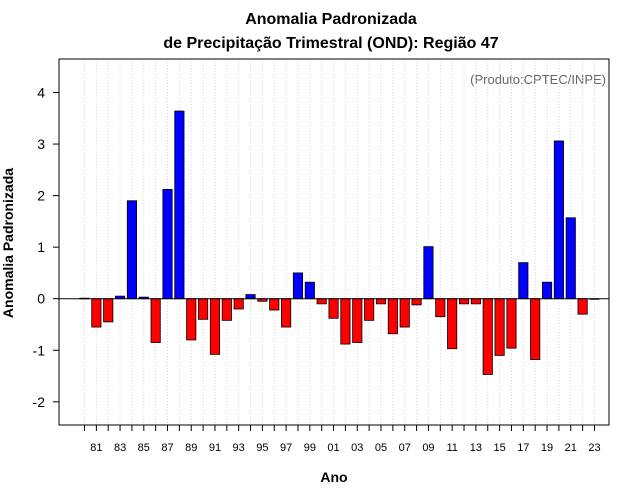 This screenshot has height=500, width=640. What do you see at coordinates (357, 448) in the screenshot?
I see `x-tick-label: 03` at bounding box center [357, 448].